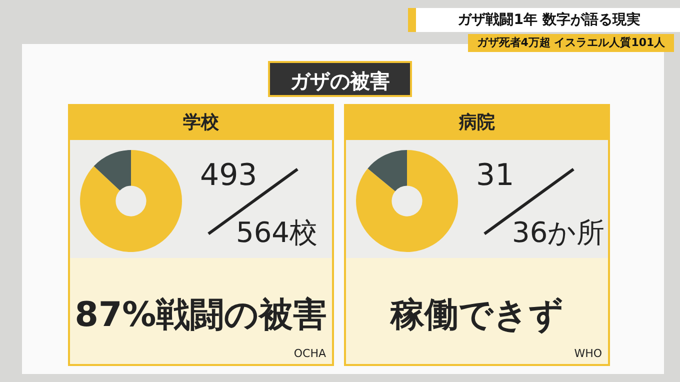 This screenshot has width=680, height=382. I want to click on text: 31, so click(495, 175).